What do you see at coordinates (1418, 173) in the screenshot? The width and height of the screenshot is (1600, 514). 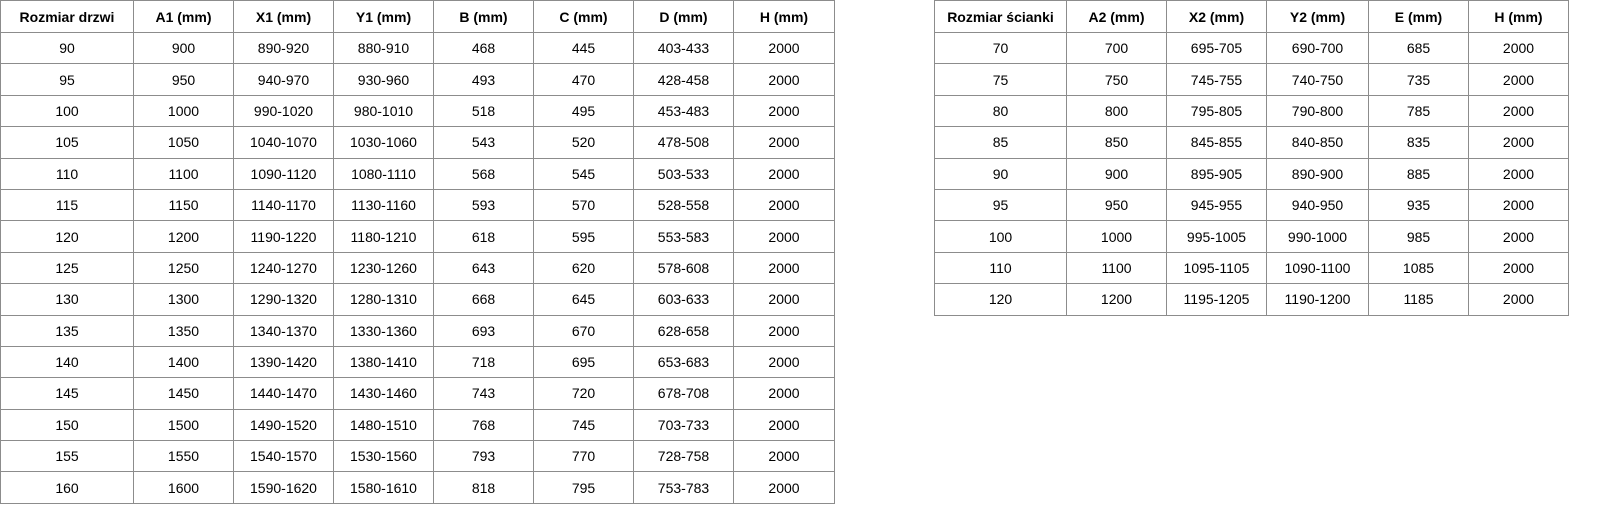 I see `table-cell: 885` at bounding box center [1418, 173].